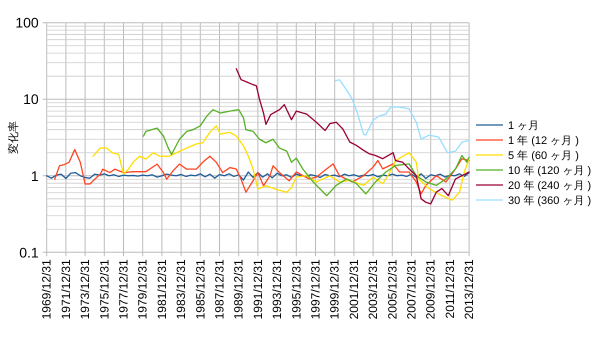  Describe the element at coordinates (65, 289) in the screenshot. I see `x-tick-label: 1971/12/31` at that location.